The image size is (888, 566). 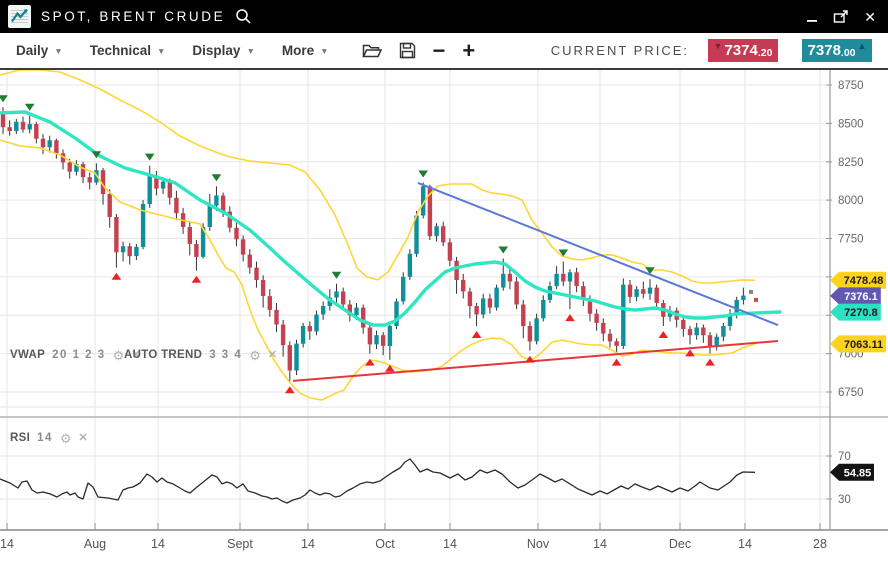 I want to click on search-icon, so click(x=243, y=16).